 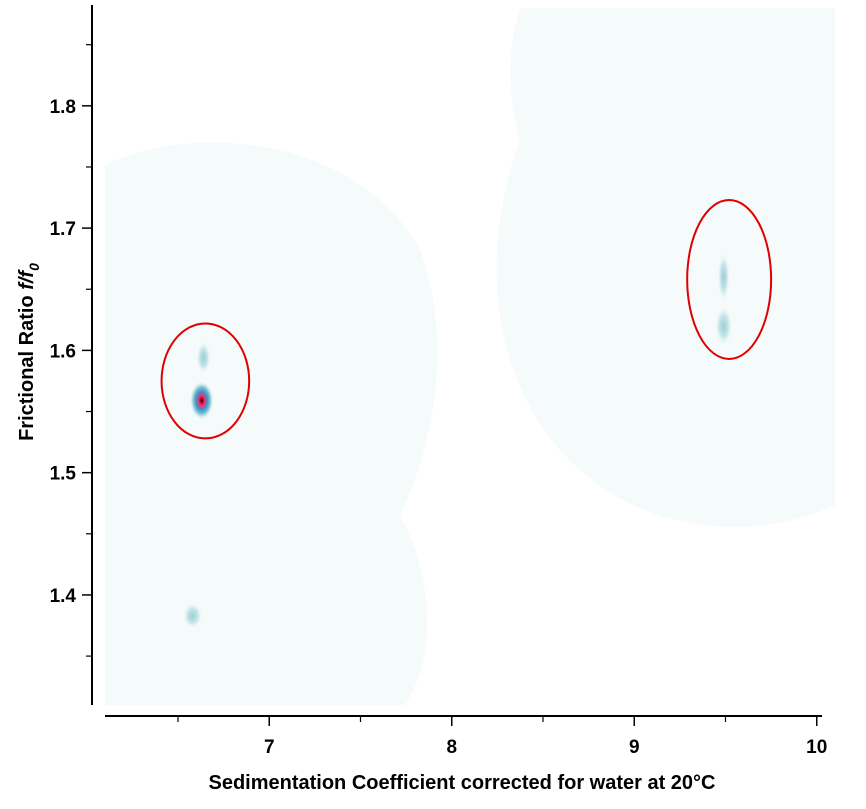 What do you see at coordinates (63, 107) in the screenshot?
I see `y-tick-label: 1.8` at bounding box center [63, 107].